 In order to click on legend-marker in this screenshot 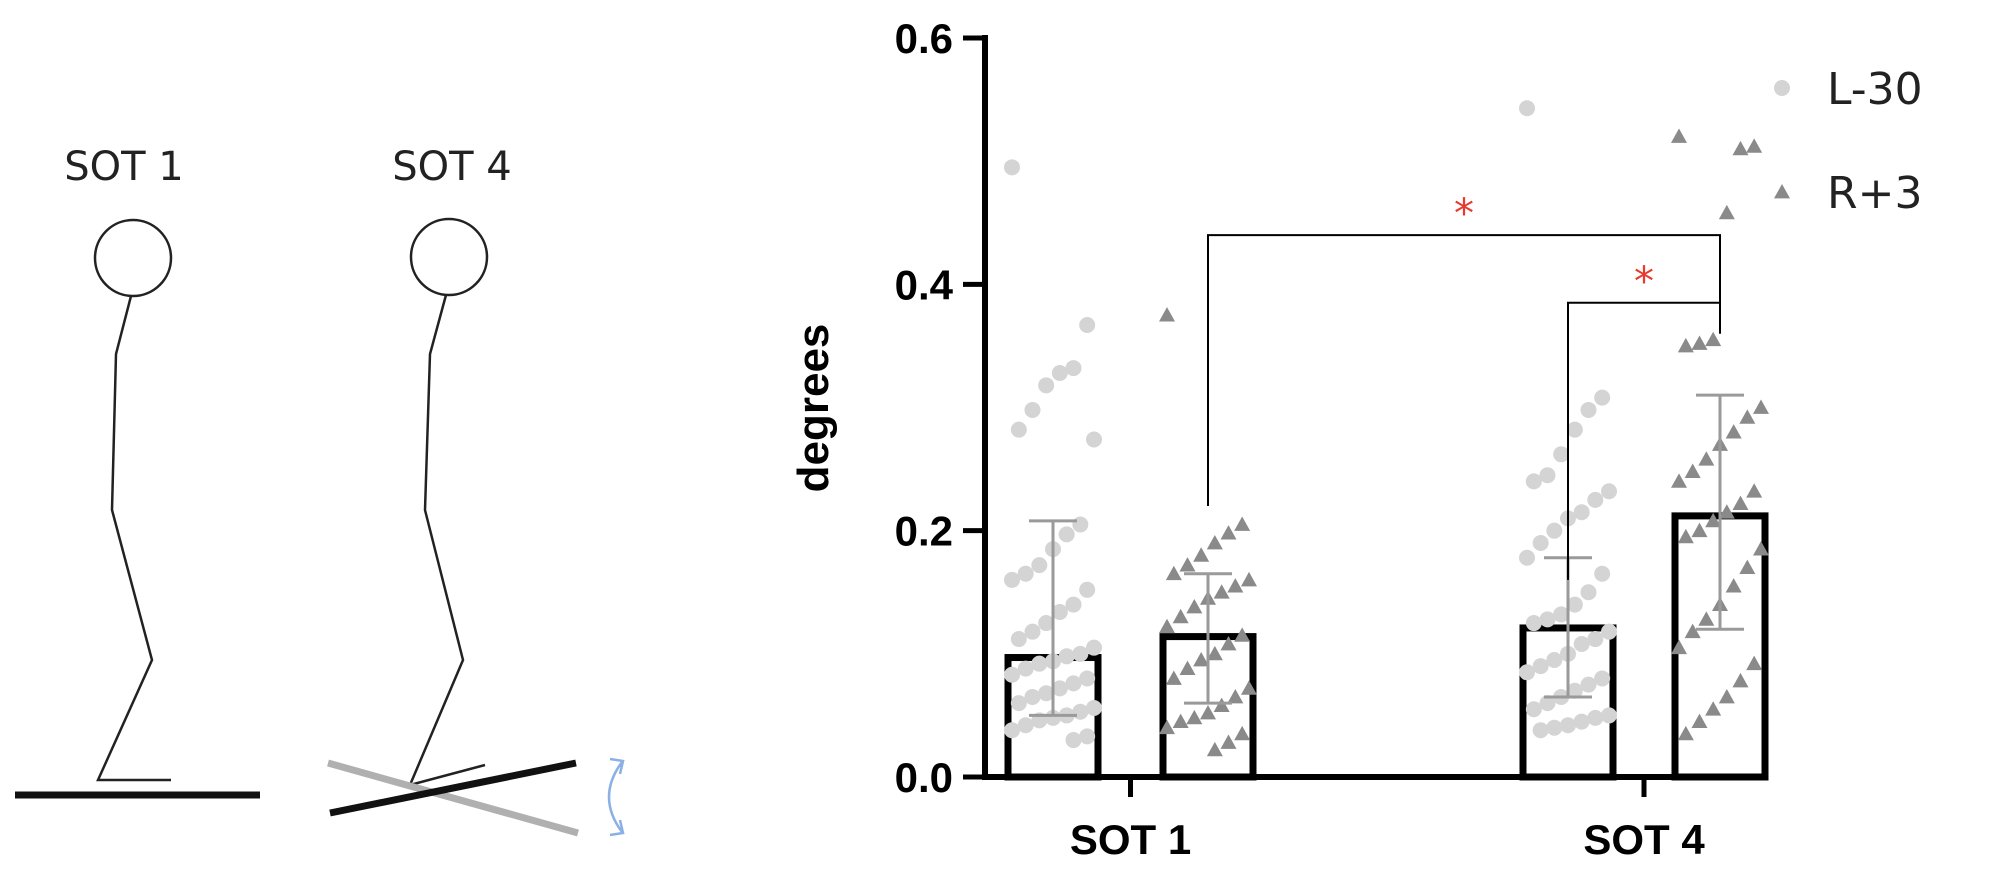, I will do `click(1782, 191)`.